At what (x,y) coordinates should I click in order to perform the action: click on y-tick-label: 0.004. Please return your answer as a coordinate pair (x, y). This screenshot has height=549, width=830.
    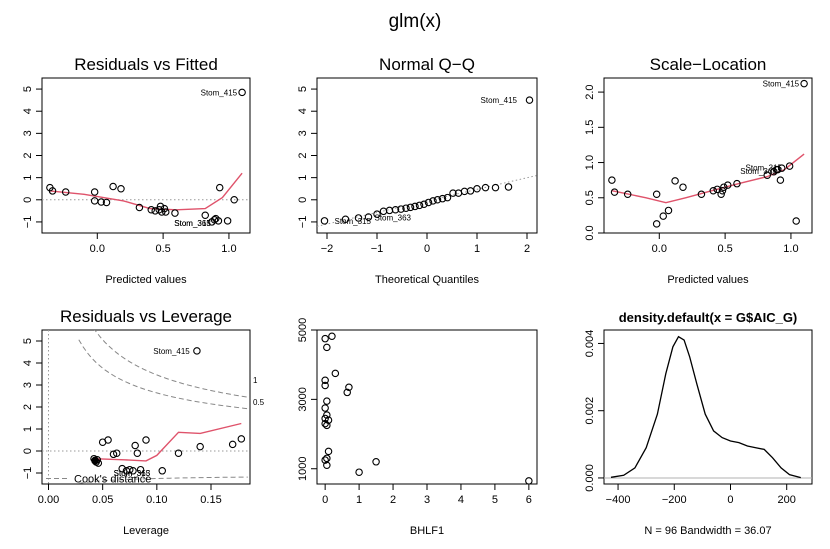
    Looking at the image, I should click on (590, 344).